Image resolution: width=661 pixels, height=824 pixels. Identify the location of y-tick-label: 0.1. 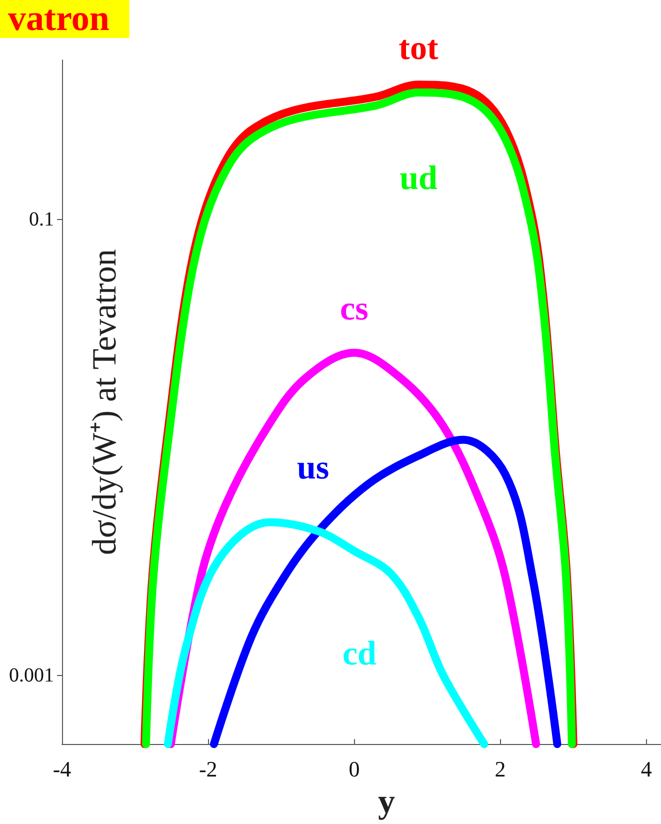
(41, 219).